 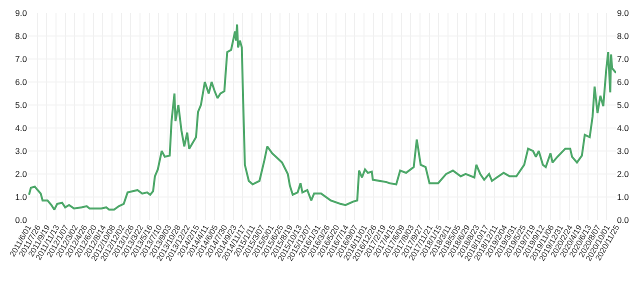 I want to click on y2-tick-label: 4.0, so click(x=623, y=127).